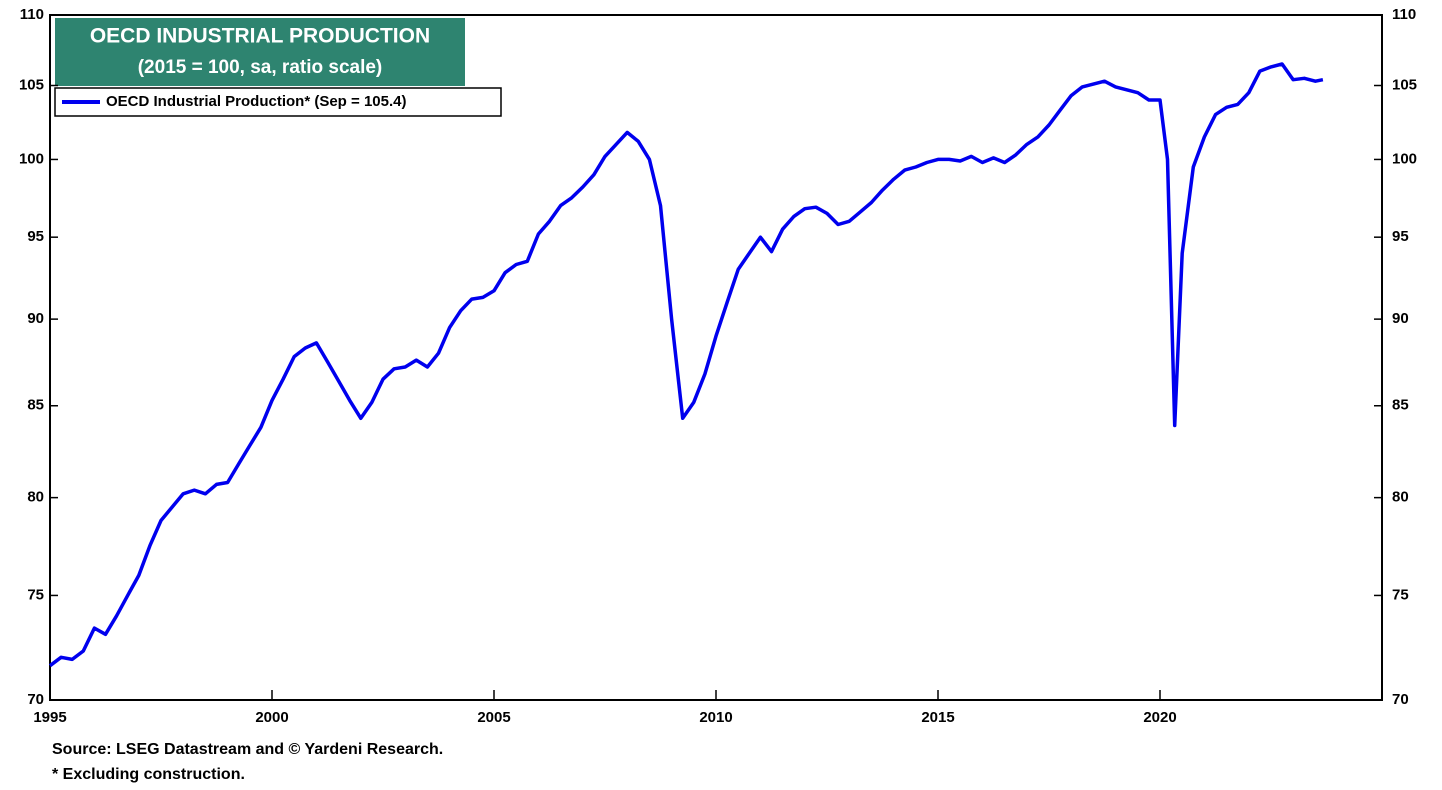 Image resolution: width=1442 pixels, height=790 pixels. What do you see at coordinates (1400, 699) in the screenshot?
I see `y2-tick-label: 70` at bounding box center [1400, 699].